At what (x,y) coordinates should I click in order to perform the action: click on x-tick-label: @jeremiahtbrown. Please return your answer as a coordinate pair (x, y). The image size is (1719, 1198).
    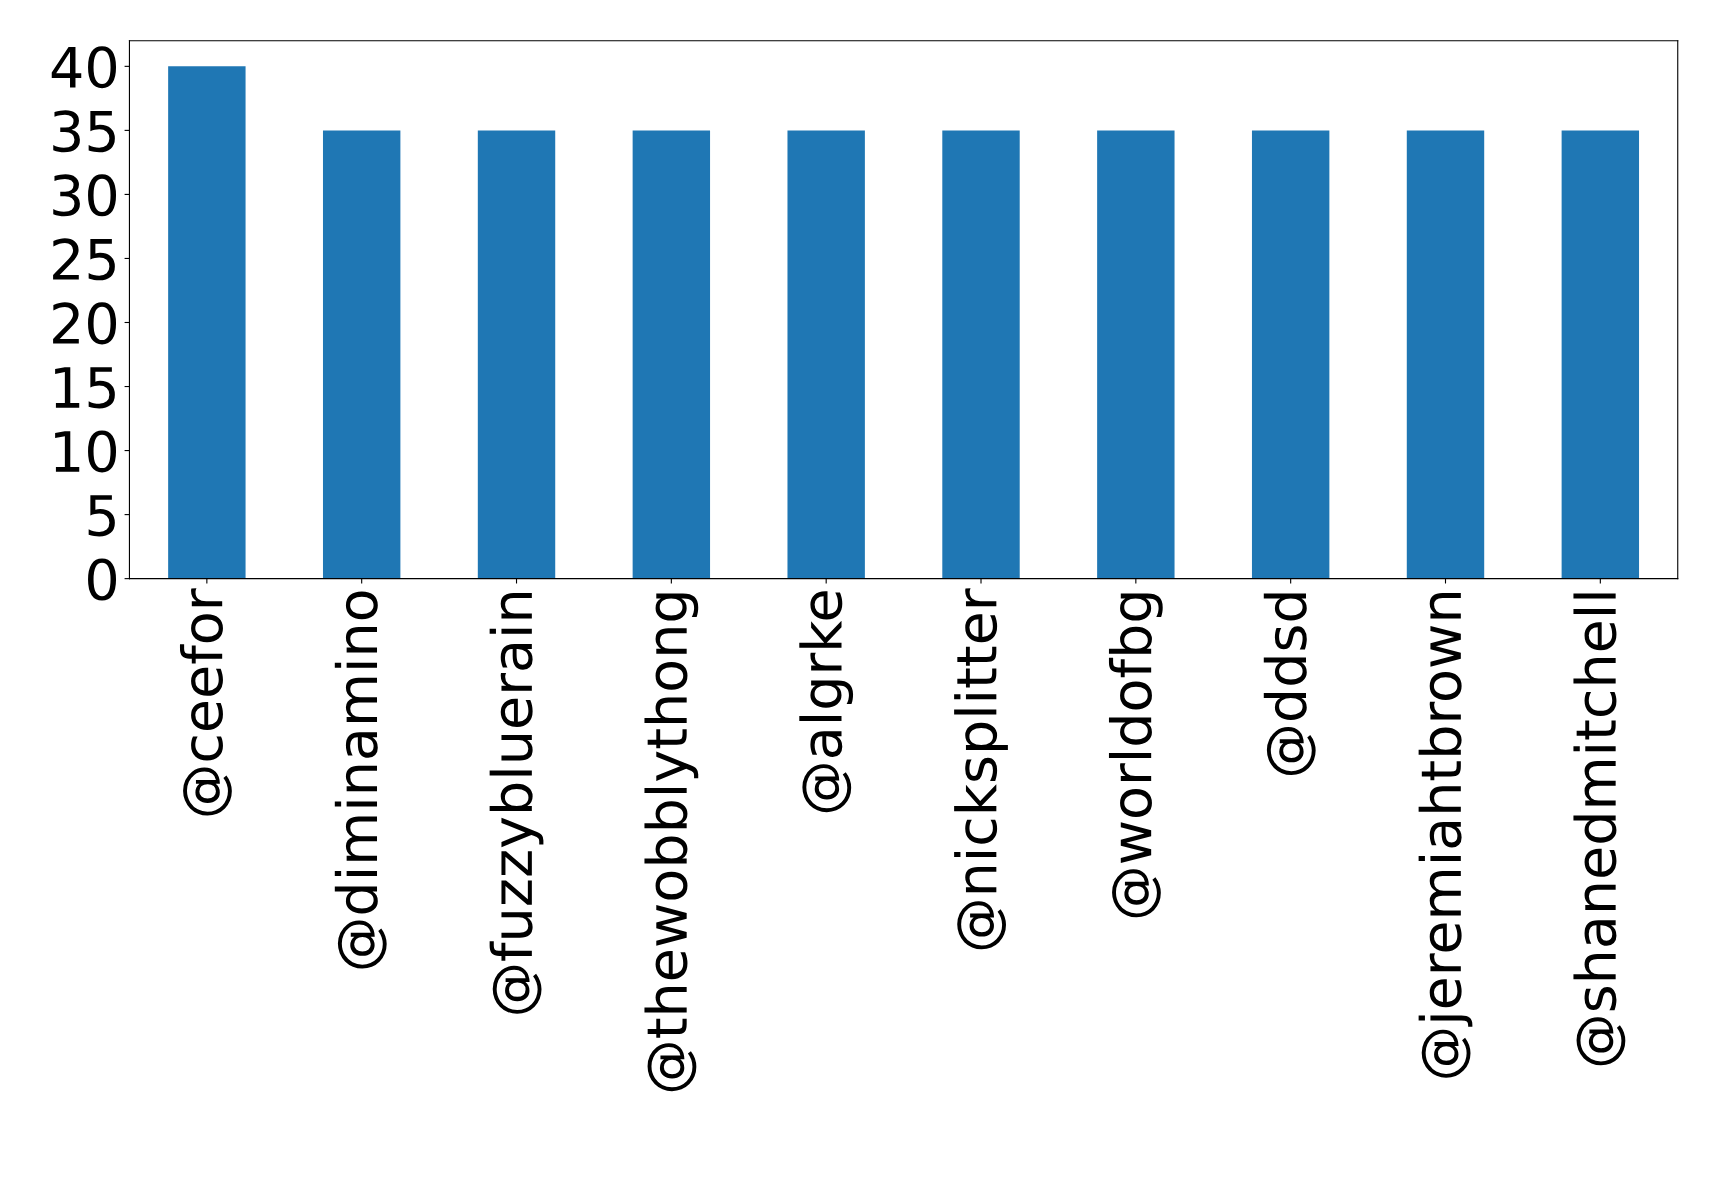
    Looking at the image, I should click on (1445, 835).